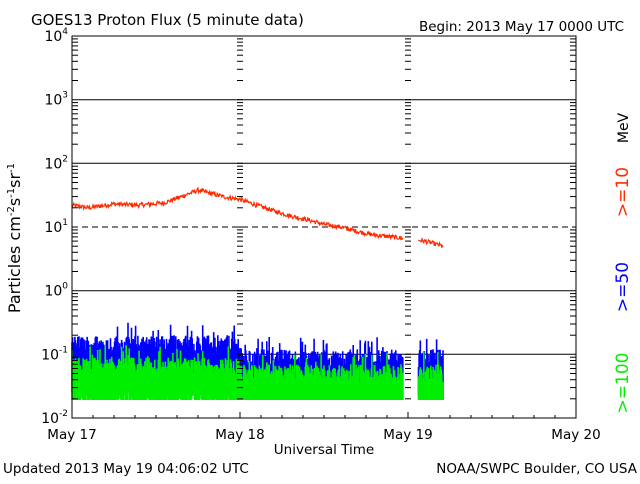 The height and width of the screenshot is (484, 640). I want to click on x-tick-label: May 20, so click(575, 435).